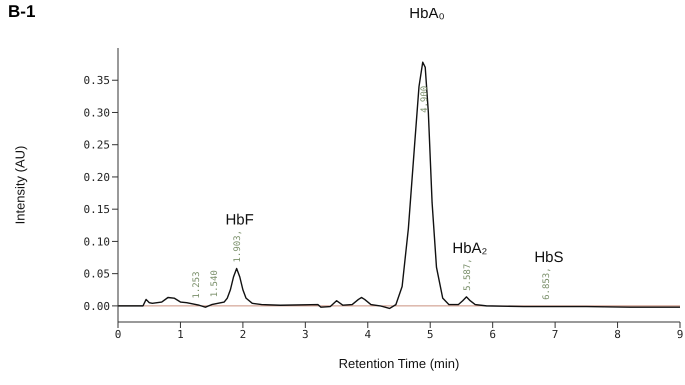 The image size is (685, 385). Describe the element at coordinates (215, 284) in the screenshot. I see `annotation: 1.540` at that location.